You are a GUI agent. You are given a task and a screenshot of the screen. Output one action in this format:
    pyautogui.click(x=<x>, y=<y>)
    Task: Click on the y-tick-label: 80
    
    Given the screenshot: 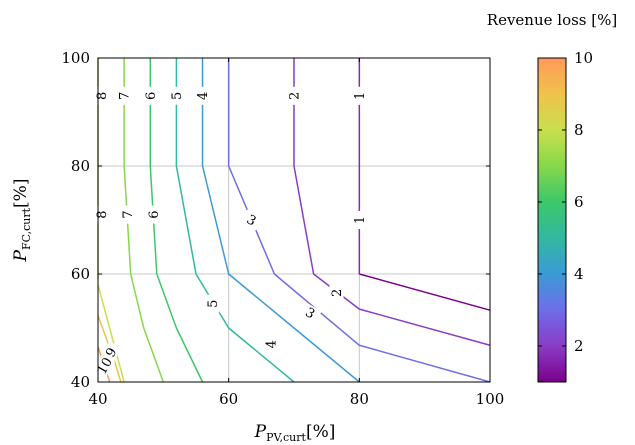 What is the action you would take?
    pyautogui.click(x=80, y=166)
    